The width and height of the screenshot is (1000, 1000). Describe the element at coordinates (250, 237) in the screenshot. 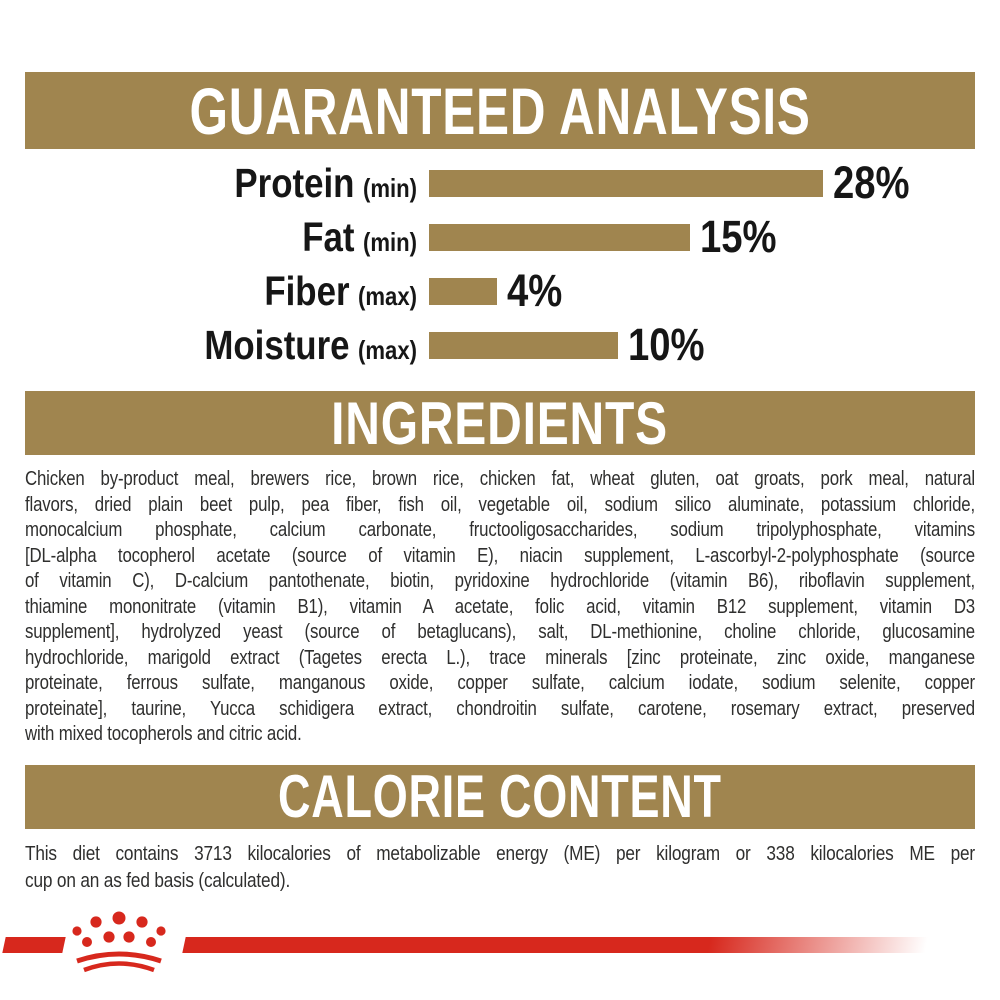

I see `nutrient-label: Fat (min)` at that location.